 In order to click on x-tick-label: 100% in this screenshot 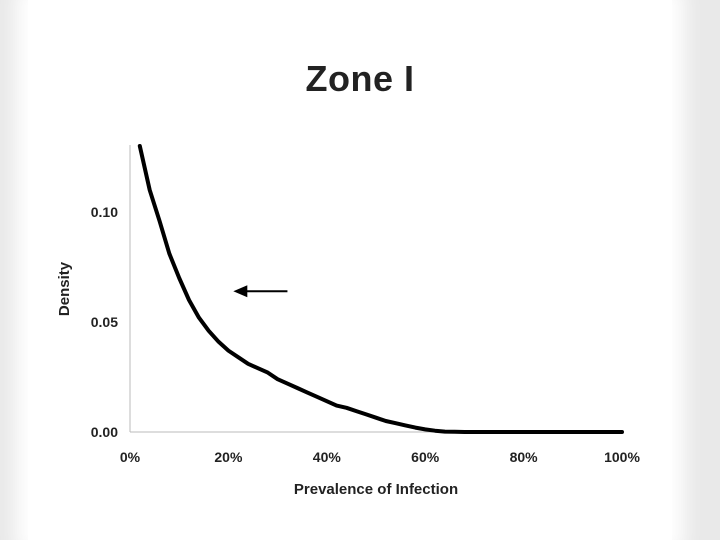, I will do `click(622, 457)`.